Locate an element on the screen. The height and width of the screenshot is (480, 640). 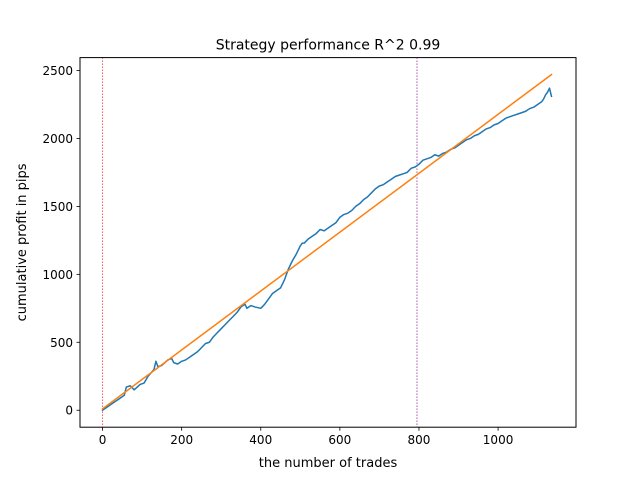
y-tick-label: 500 is located at coordinates (61, 343).